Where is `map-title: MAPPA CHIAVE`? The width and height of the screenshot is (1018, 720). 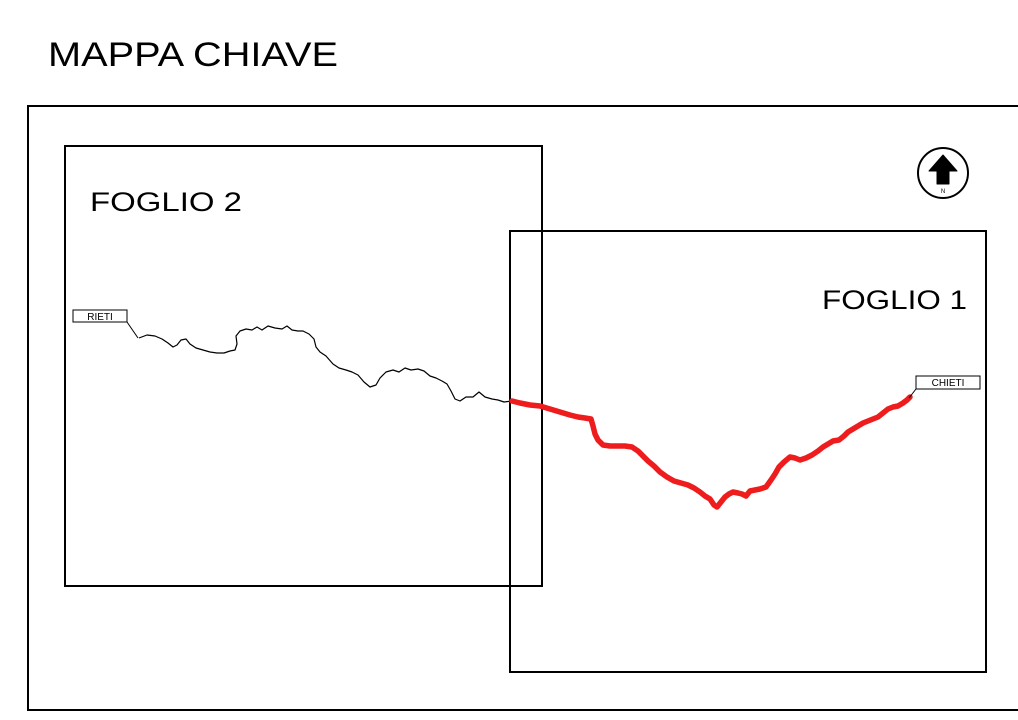 map-title: MAPPA CHIAVE is located at coordinates (193, 55).